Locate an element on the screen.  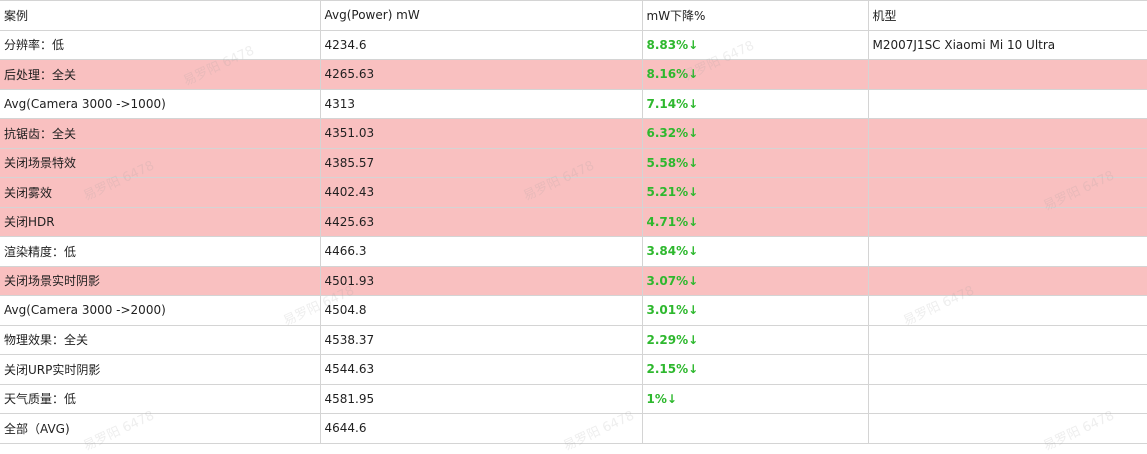
cell-drop: 2.15%↓ is located at coordinates (755, 369).